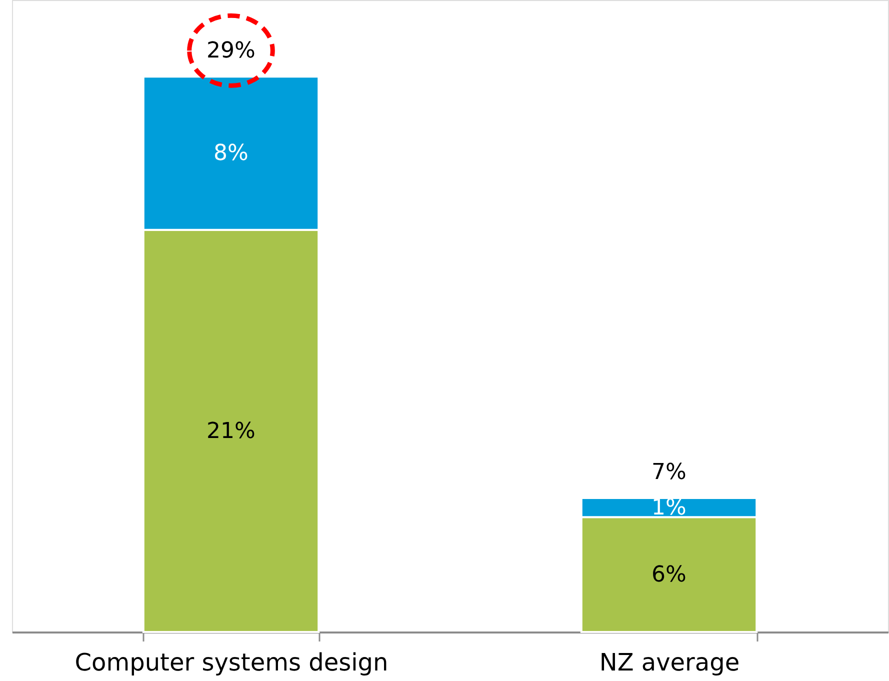 The height and width of the screenshot is (681, 889). Describe the element at coordinates (669, 472) in the screenshot. I see `total-label: 7%` at that location.